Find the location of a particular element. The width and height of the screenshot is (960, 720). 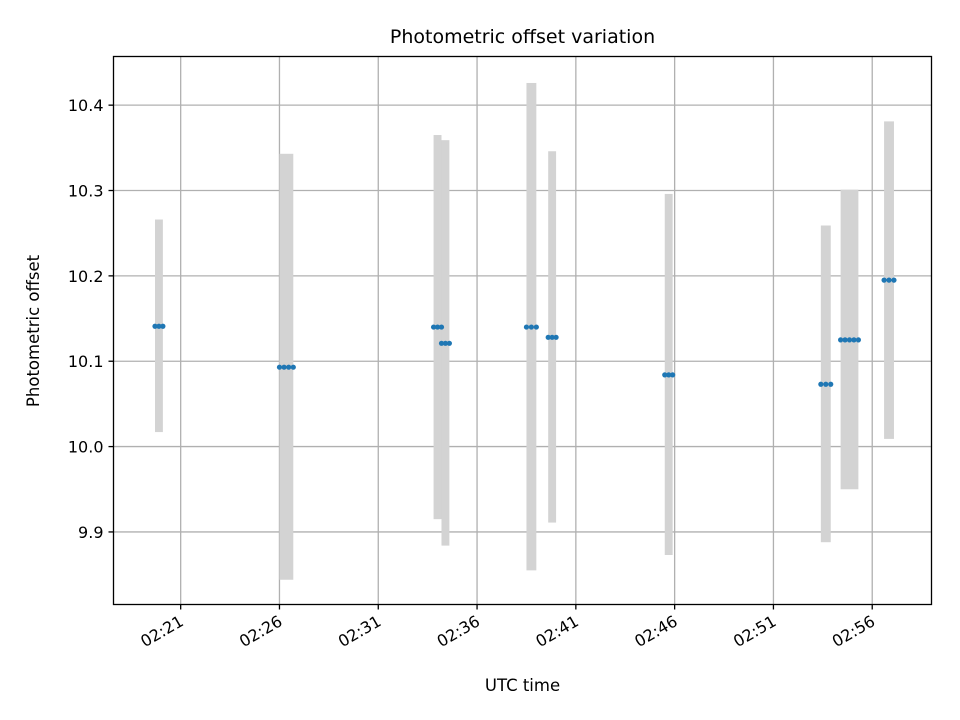

y-tick-label: 10.4 is located at coordinates (86, 105).